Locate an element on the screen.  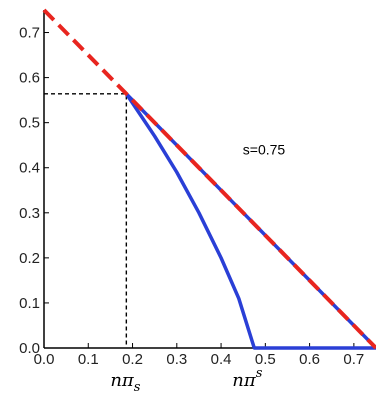
n-pi-sup-s-label: nπs is located at coordinates (247, 378).